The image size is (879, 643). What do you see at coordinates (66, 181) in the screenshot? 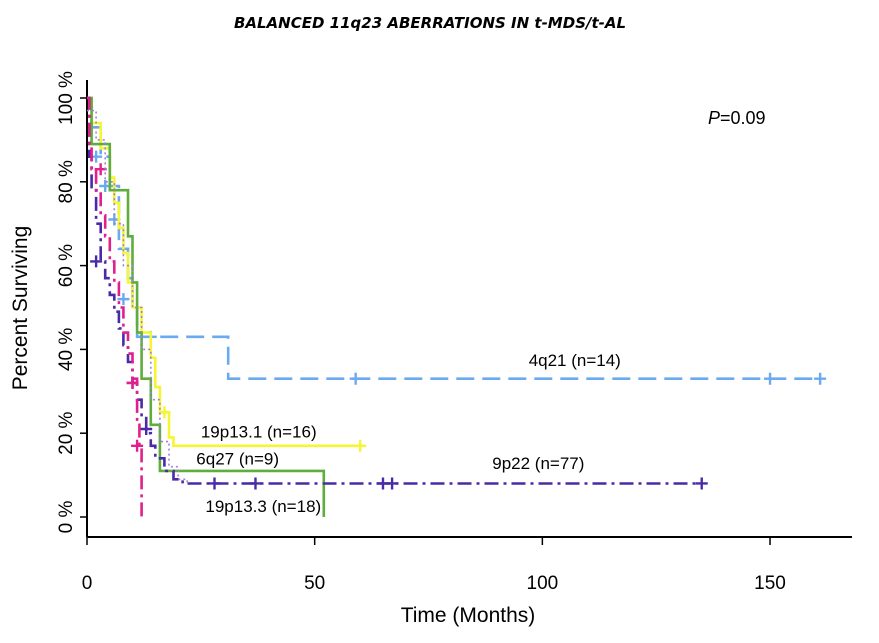
I see `y-tick-label: 80 %` at bounding box center [66, 181].